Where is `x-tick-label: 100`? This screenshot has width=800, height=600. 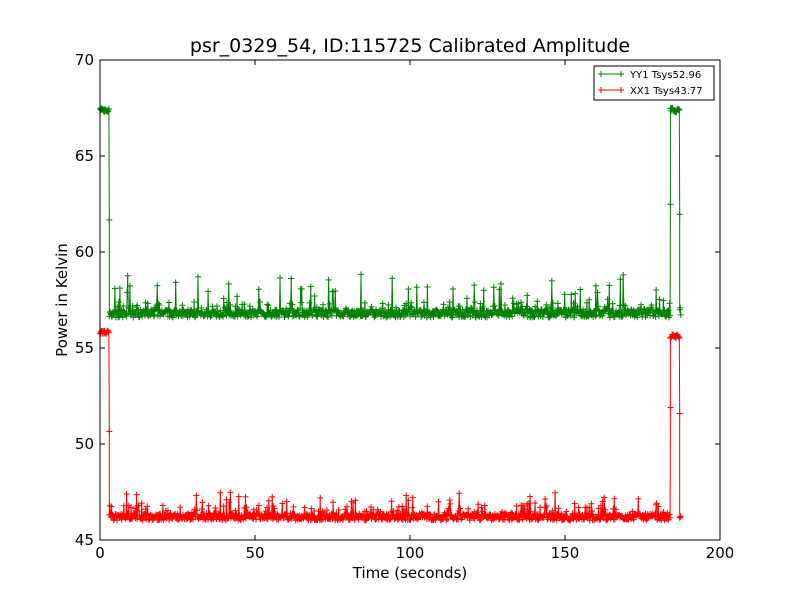
x-tick-label: 100 is located at coordinates (410, 553).